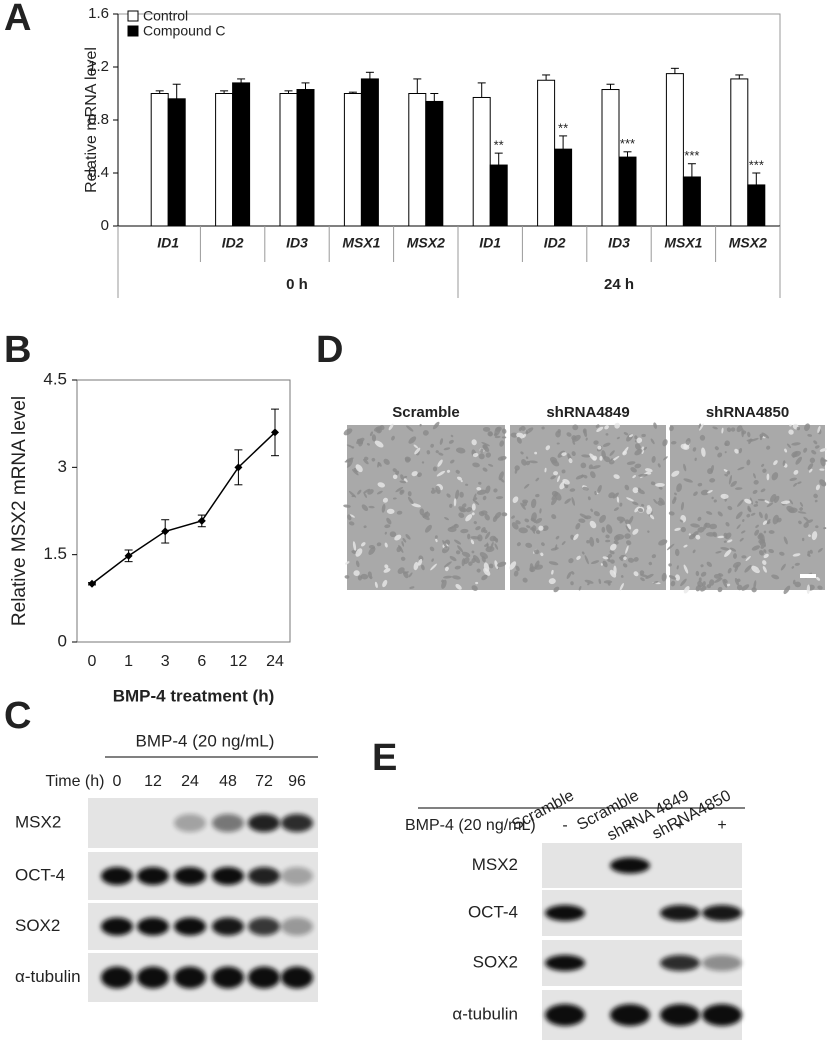 Image resolution: width=828 pixels, height=1050 pixels. I want to click on y-tick-label: 3, so click(62, 466).